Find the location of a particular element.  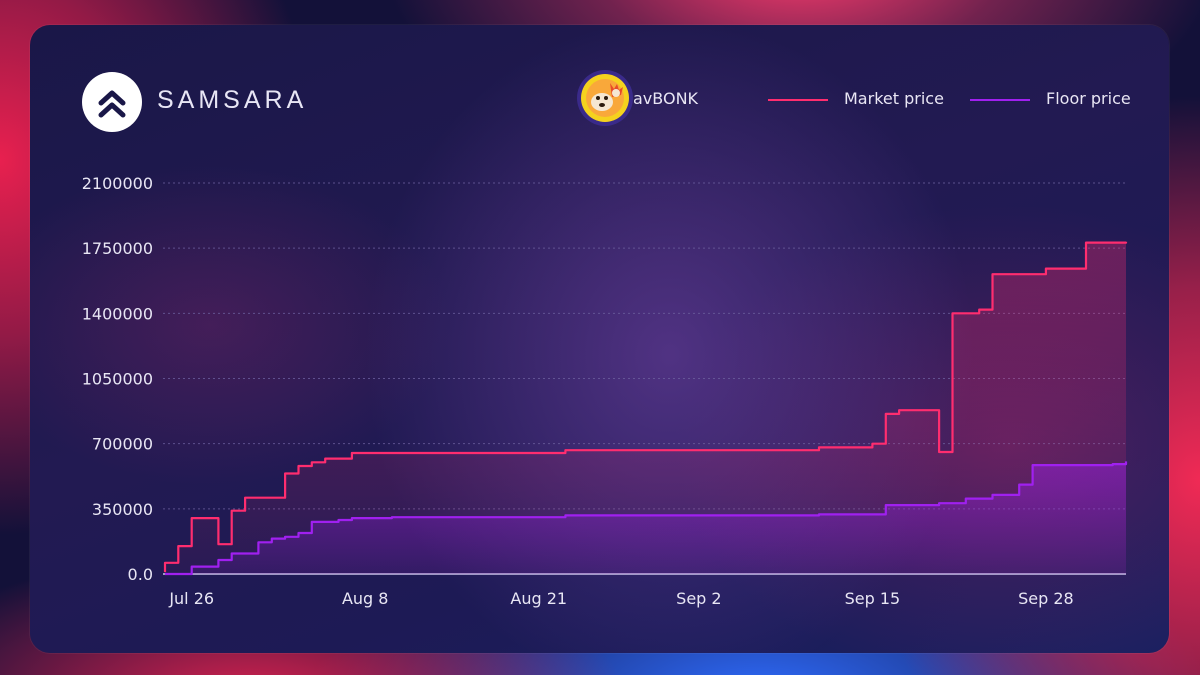

double-chevron-up-icon is located at coordinates (112, 104).